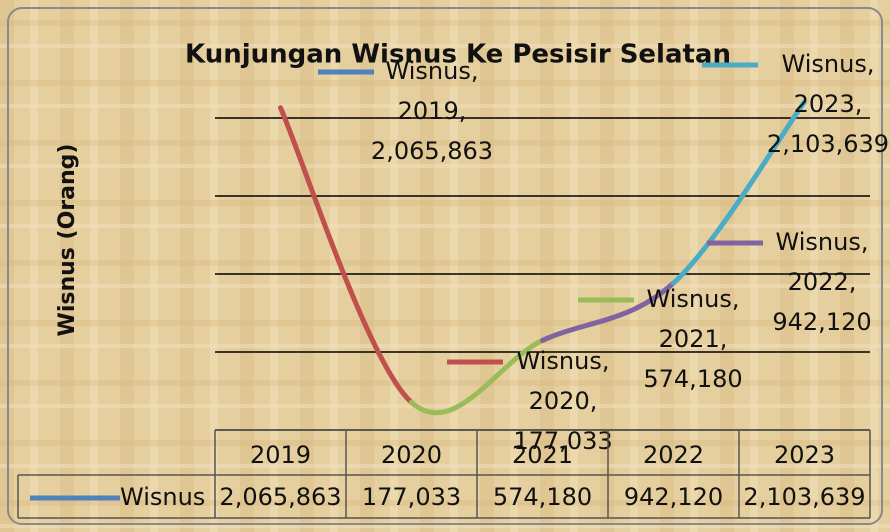 The width and height of the screenshot is (890, 532). Describe the element at coordinates (693, 339) in the screenshot. I see `data-label-category: 2021,` at that location.